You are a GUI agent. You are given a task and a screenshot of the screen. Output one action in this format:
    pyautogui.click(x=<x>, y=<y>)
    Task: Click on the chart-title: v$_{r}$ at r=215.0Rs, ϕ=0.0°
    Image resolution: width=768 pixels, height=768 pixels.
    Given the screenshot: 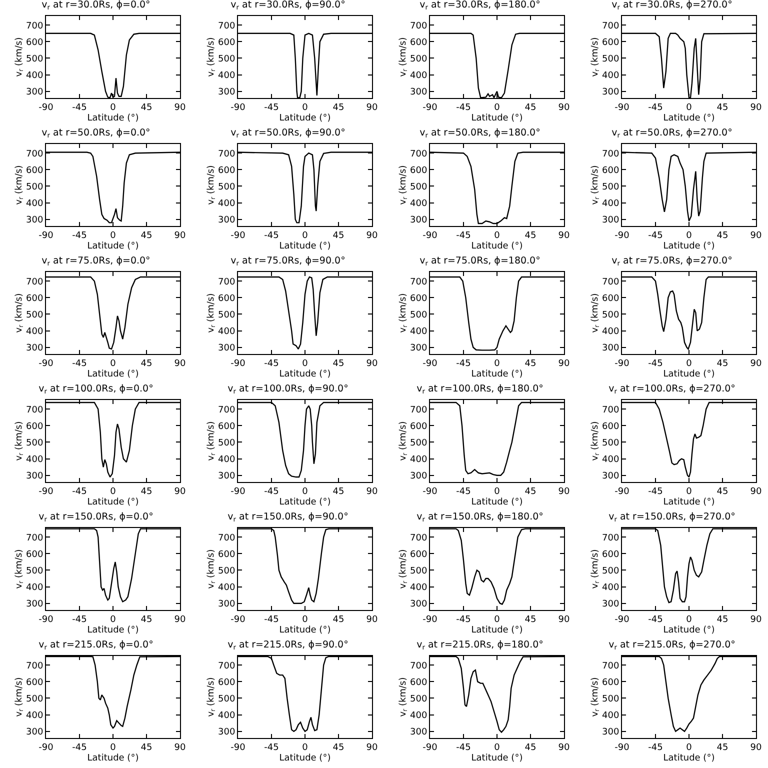 What is the action you would take?
    pyautogui.click(x=96, y=645)
    